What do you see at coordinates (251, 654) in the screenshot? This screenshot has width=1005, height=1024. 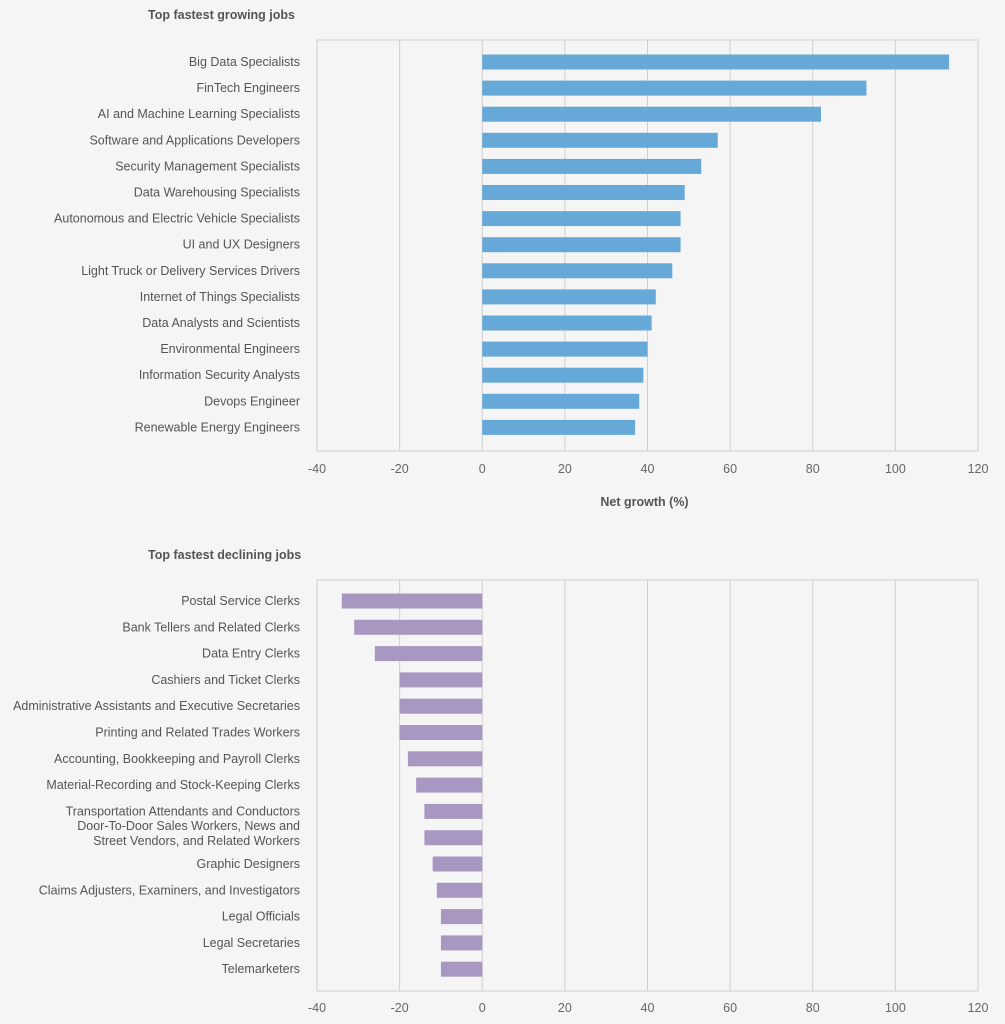 I see `category-label: Data Entry Clerks` at bounding box center [251, 654].